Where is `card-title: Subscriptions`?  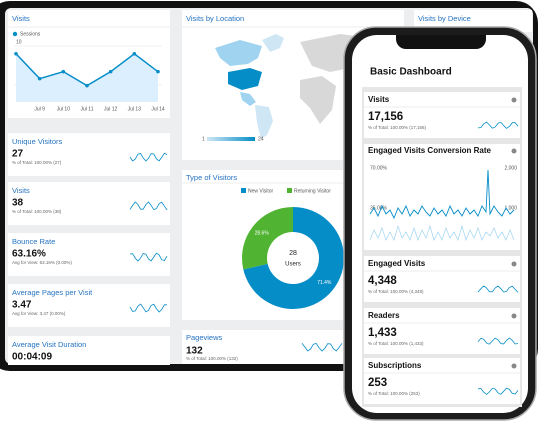 card-title: Subscriptions is located at coordinates (395, 365).